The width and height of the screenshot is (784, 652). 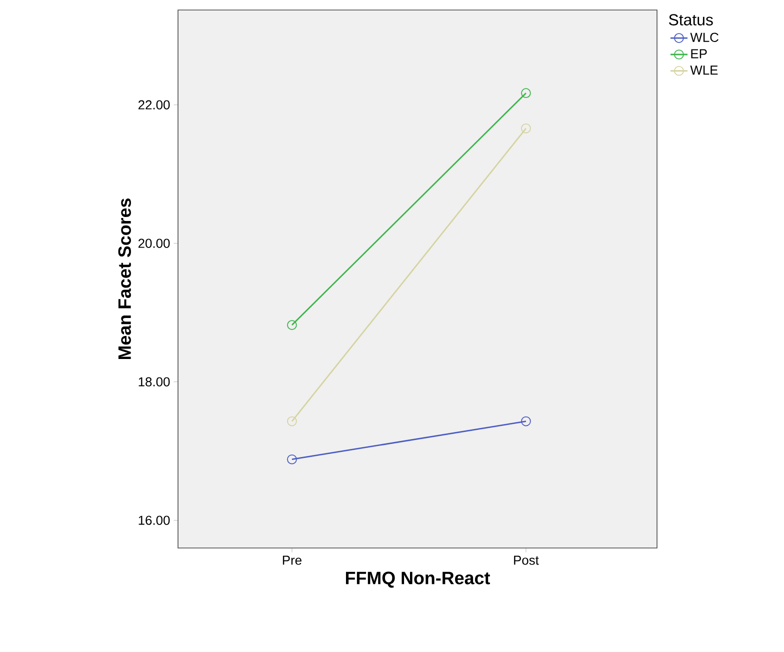 What do you see at coordinates (292, 560) in the screenshot?
I see `x-tick-label: Pre` at bounding box center [292, 560].